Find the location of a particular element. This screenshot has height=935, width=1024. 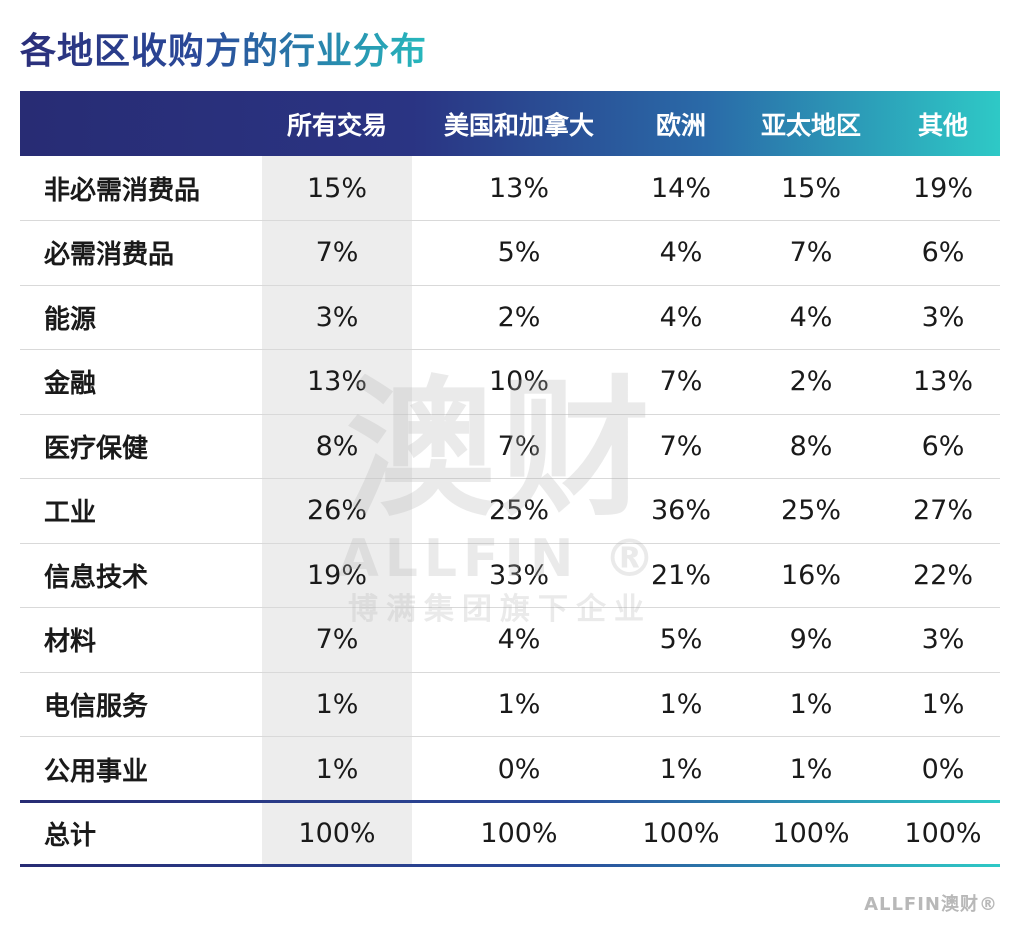

row-label: 工业 is located at coordinates (141, 511).